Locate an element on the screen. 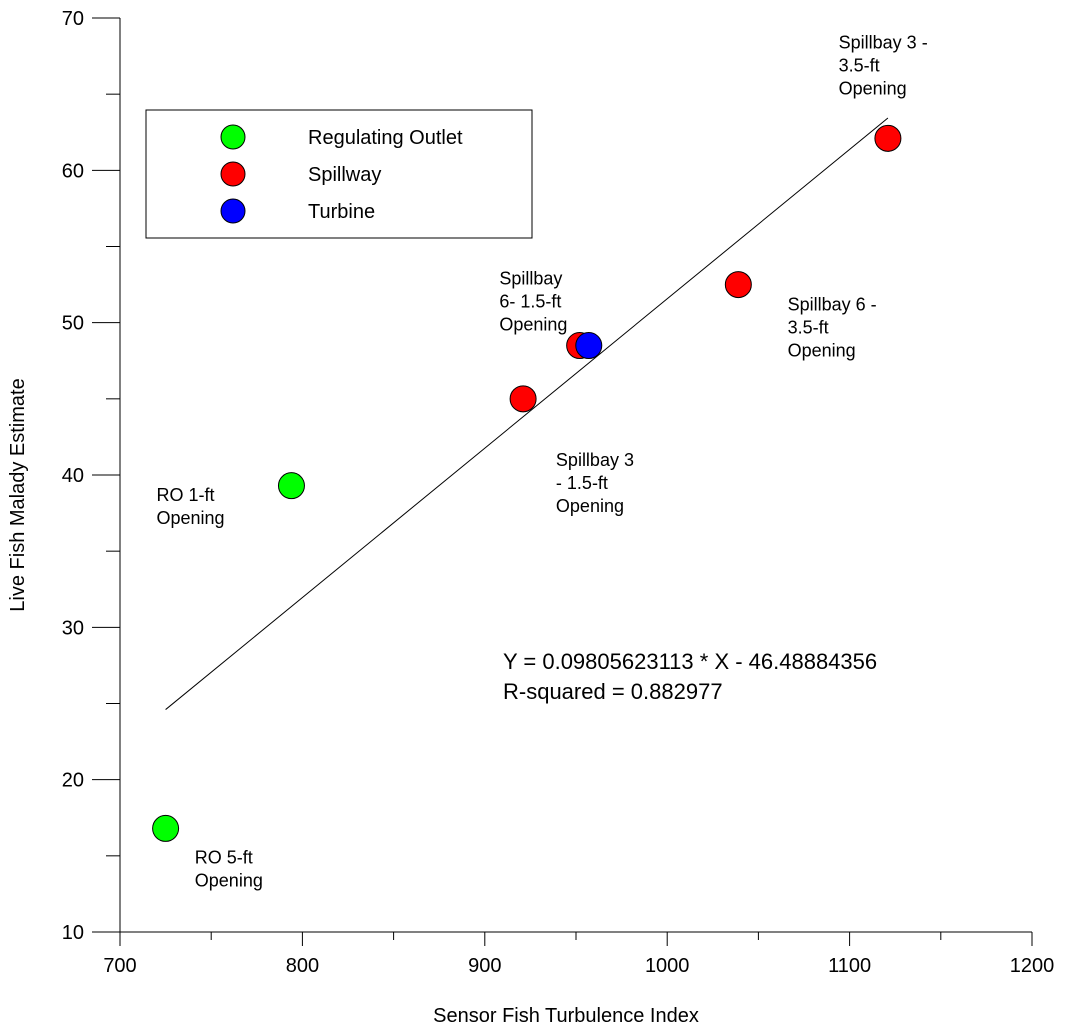 Image resolution: width=1065 pixels, height=1029 pixels. annotation-label: - 1.5-ft is located at coordinates (582, 483).